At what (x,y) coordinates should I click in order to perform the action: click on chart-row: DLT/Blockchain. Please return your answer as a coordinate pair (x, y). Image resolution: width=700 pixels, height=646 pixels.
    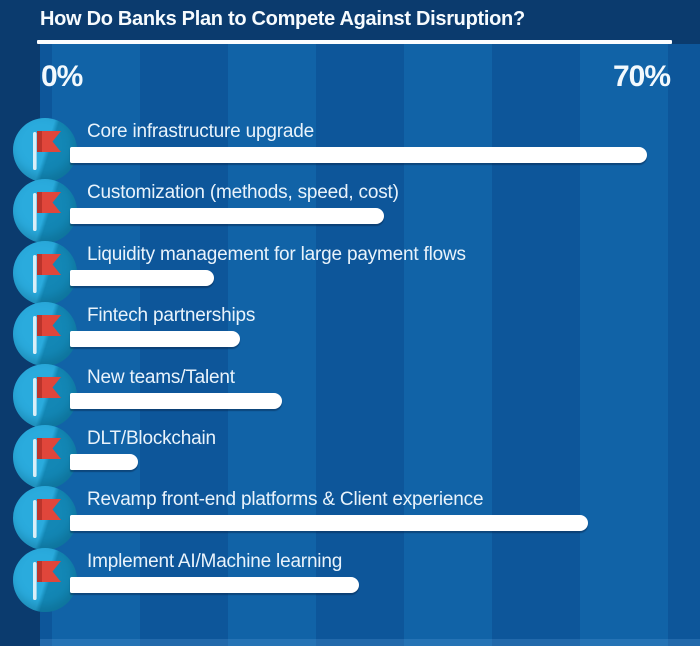
    Looking at the image, I should click on (350, 458).